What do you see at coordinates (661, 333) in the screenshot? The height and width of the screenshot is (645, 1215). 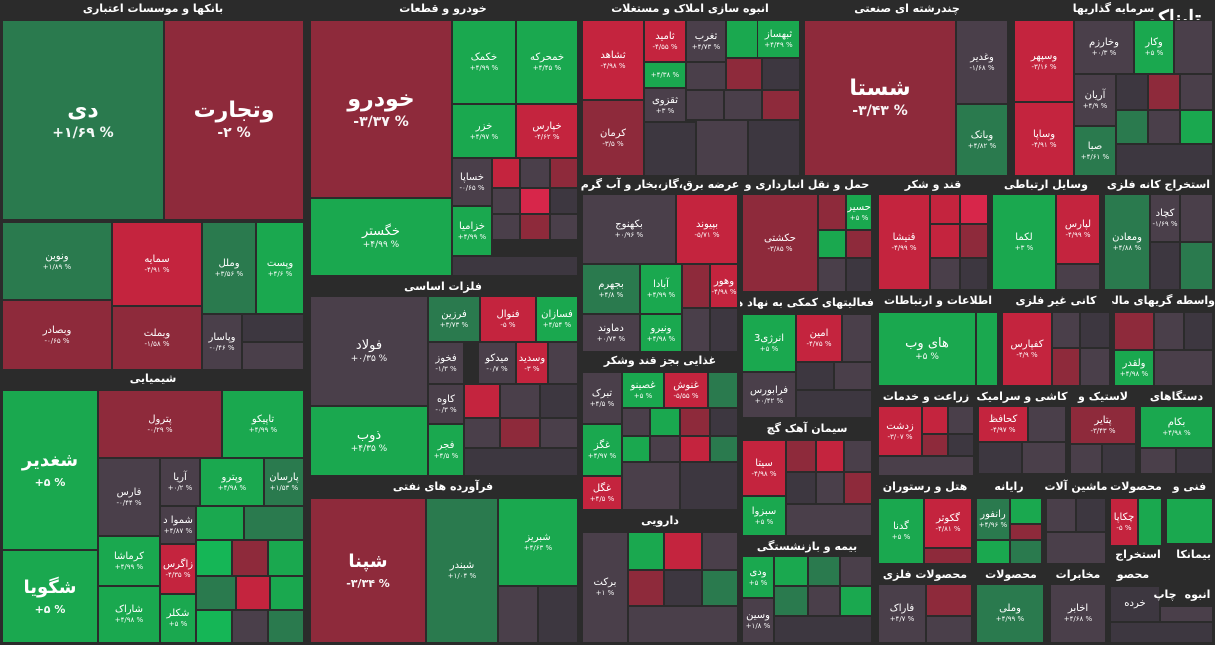 I see `tile-vniro: ونیرو +۴/۹۸ %` at bounding box center [661, 333].